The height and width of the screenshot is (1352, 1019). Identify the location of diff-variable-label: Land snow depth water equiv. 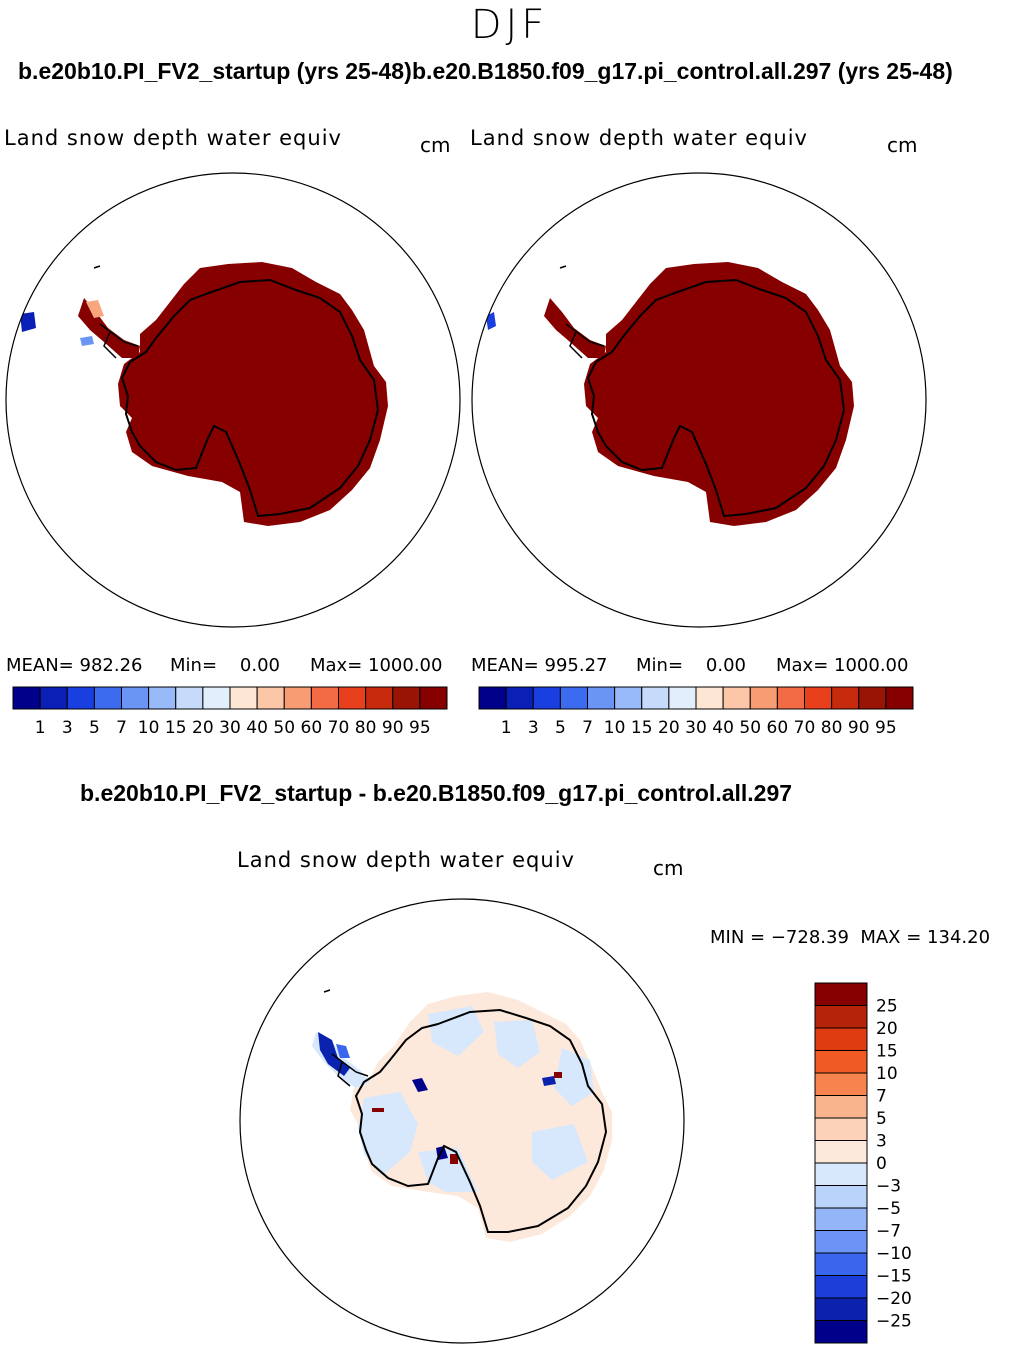
(406, 860).